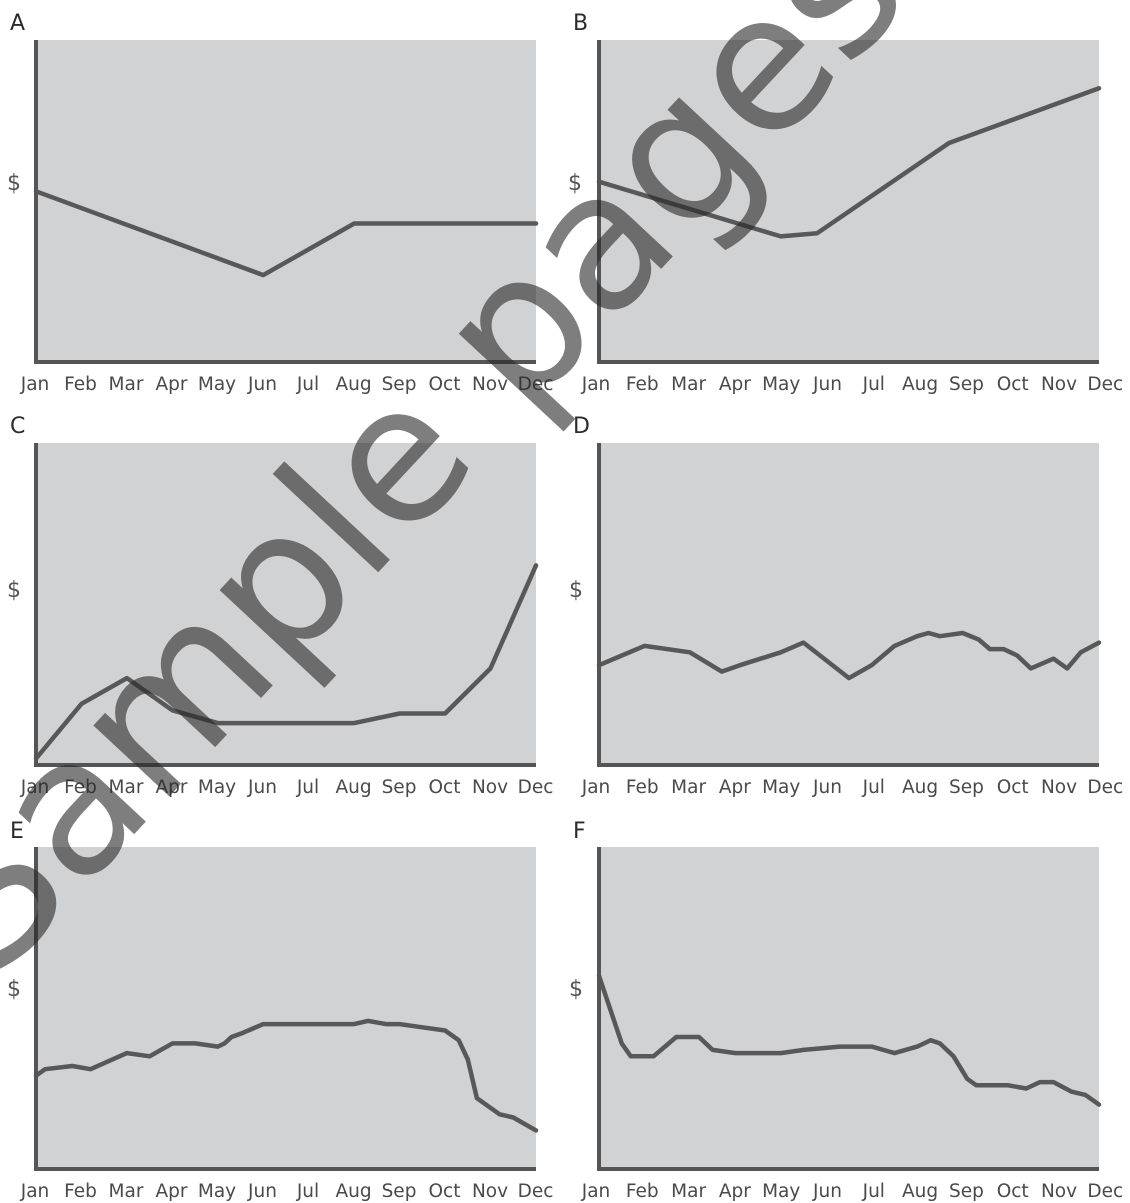 The image size is (1130, 1203). I want to click on panel-letter: B, so click(580, 23).